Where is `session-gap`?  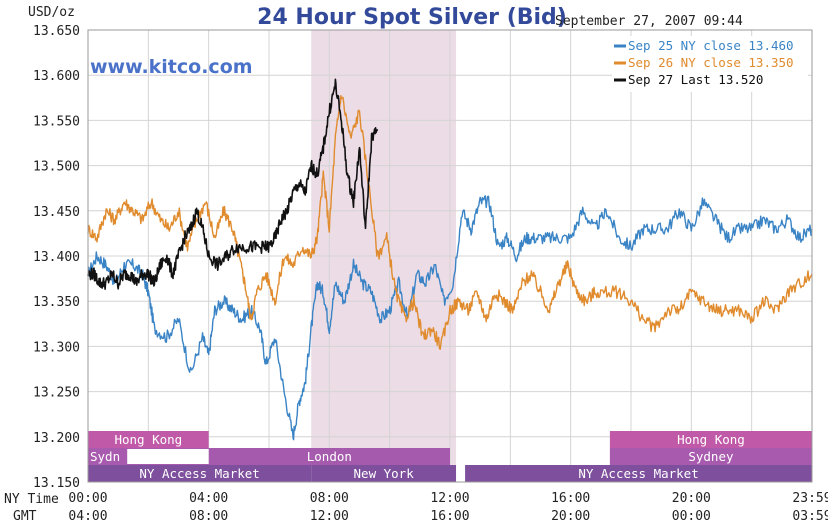 session-gap is located at coordinates (168, 456).